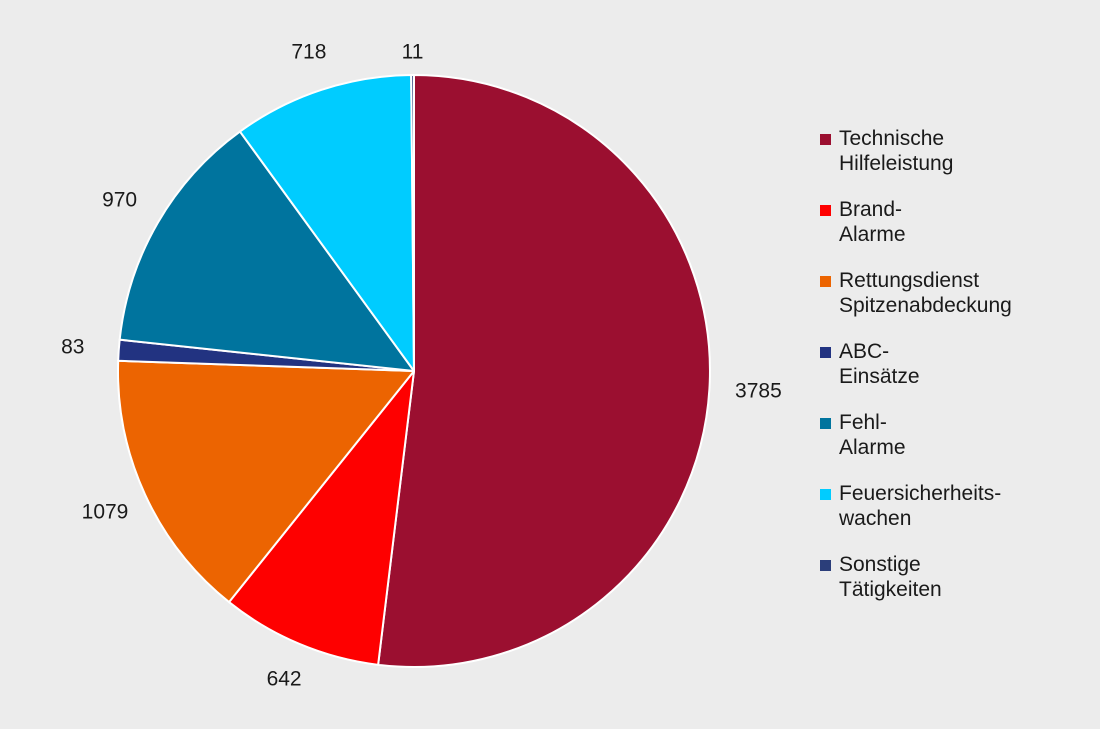 The image size is (1100, 729). What do you see at coordinates (955, 577) in the screenshot?
I see `legend-item-7: Sonstige Tätigkeiten` at bounding box center [955, 577].